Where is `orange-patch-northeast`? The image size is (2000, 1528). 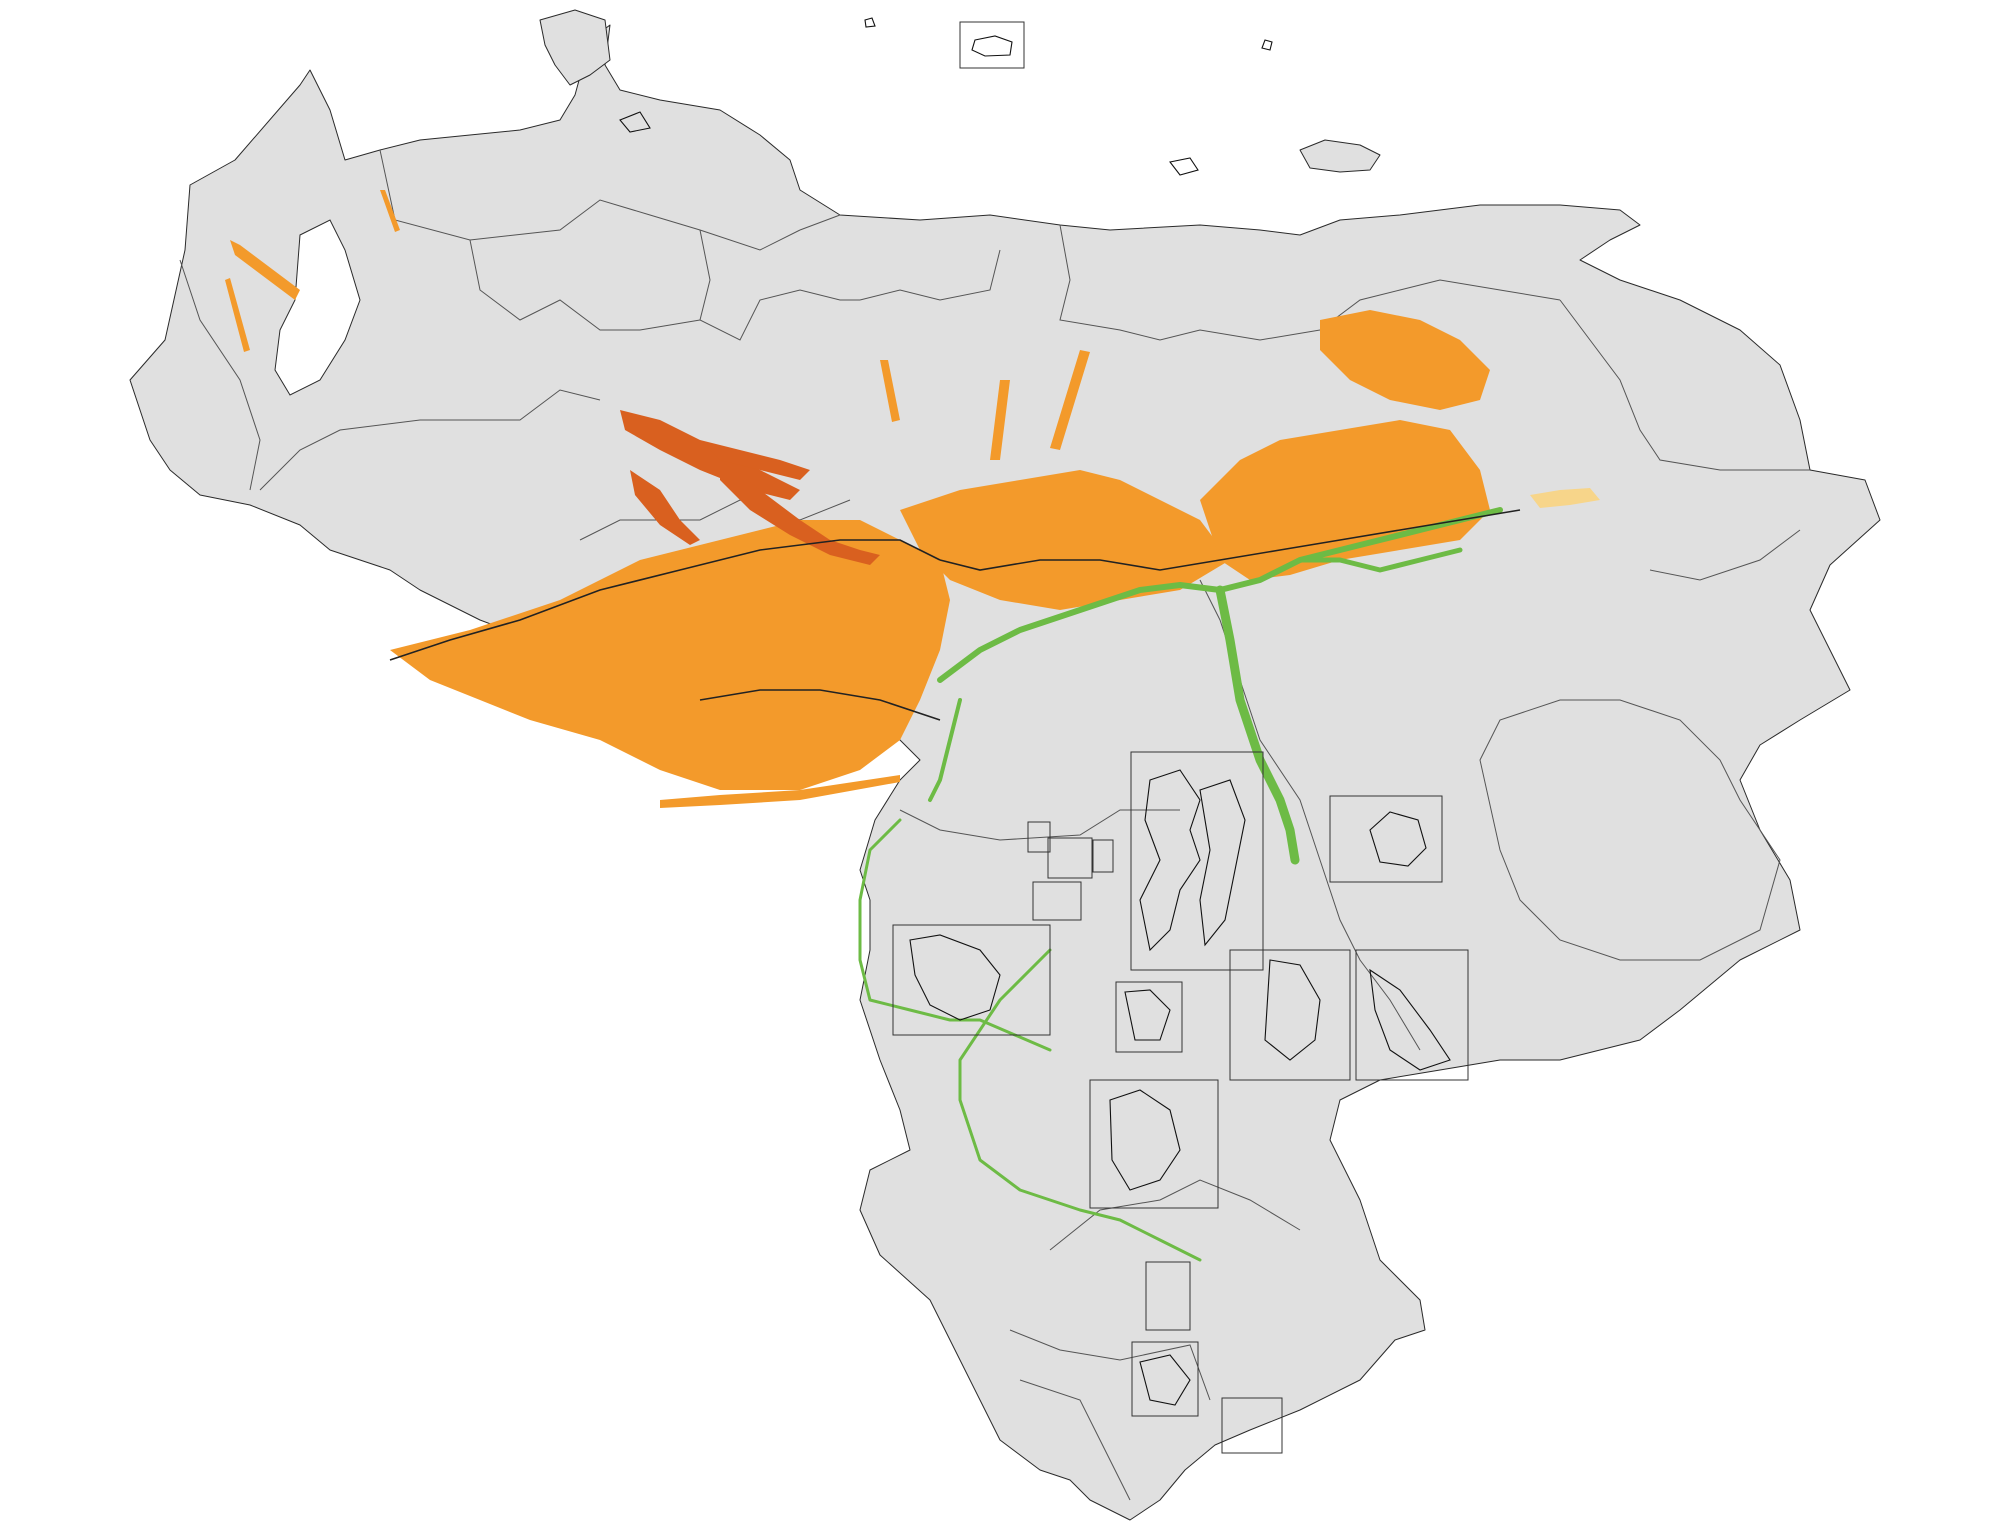
orange-patch-northeast is located at coordinates (1405, 360).